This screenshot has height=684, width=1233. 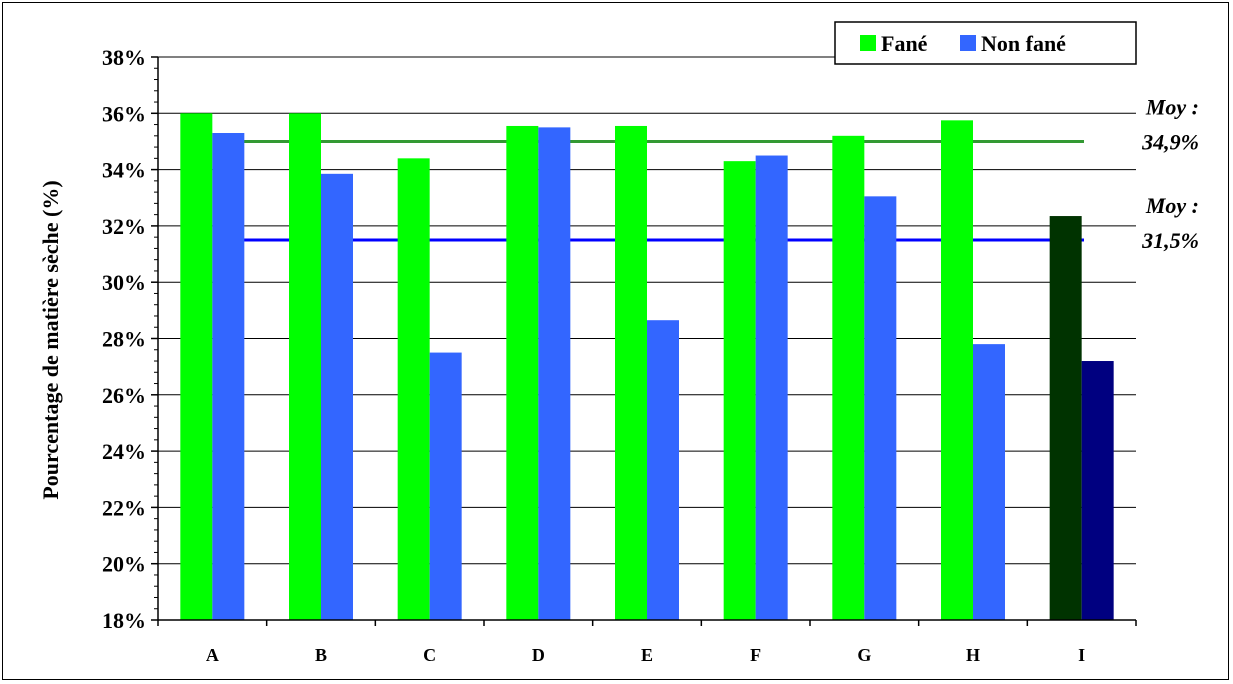 I want to click on y-tick-label: 38%, so click(x=124, y=57).